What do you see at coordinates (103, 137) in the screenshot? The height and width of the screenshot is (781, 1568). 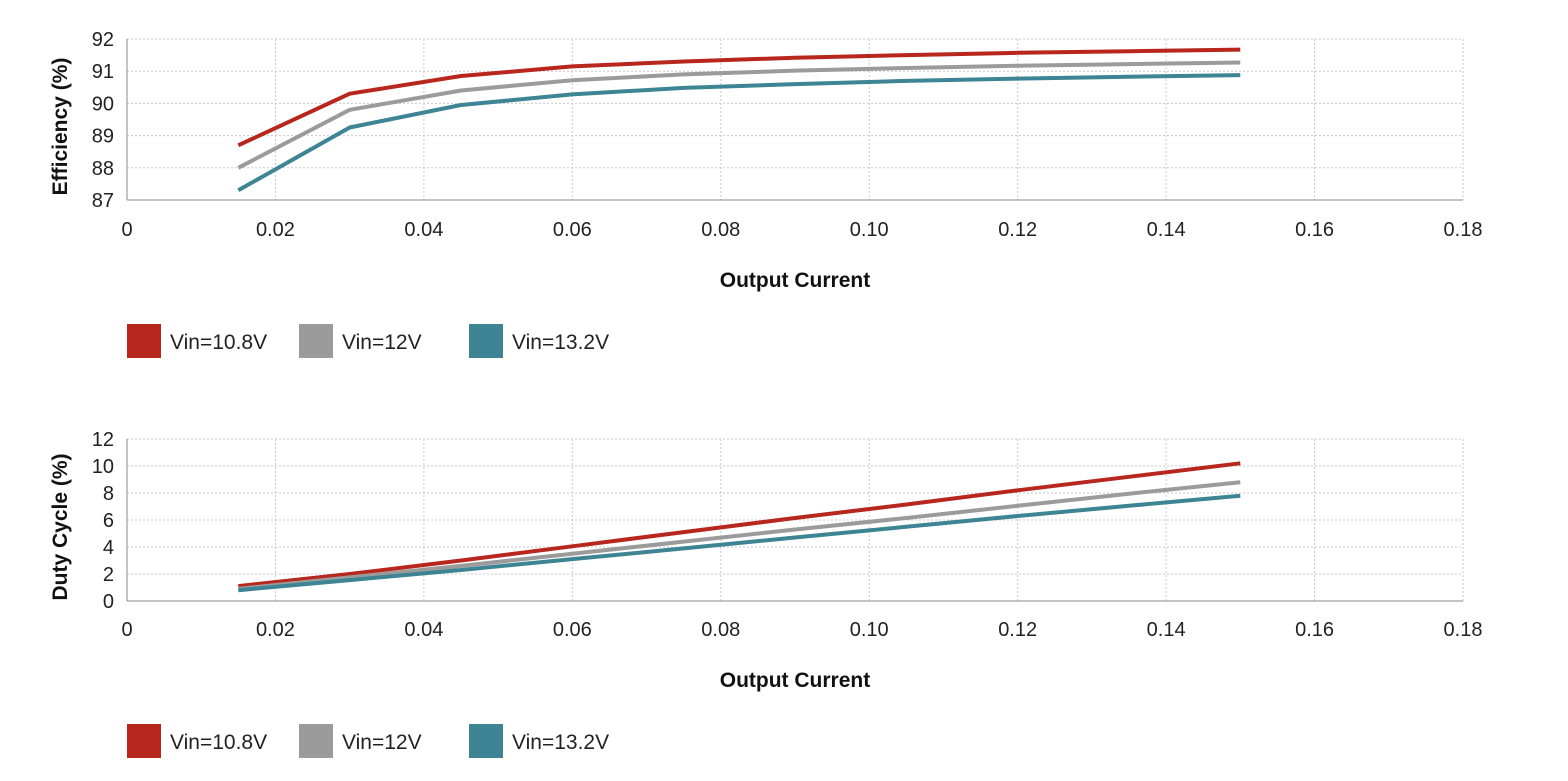 I see `y-tick-label: 89` at bounding box center [103, 137].